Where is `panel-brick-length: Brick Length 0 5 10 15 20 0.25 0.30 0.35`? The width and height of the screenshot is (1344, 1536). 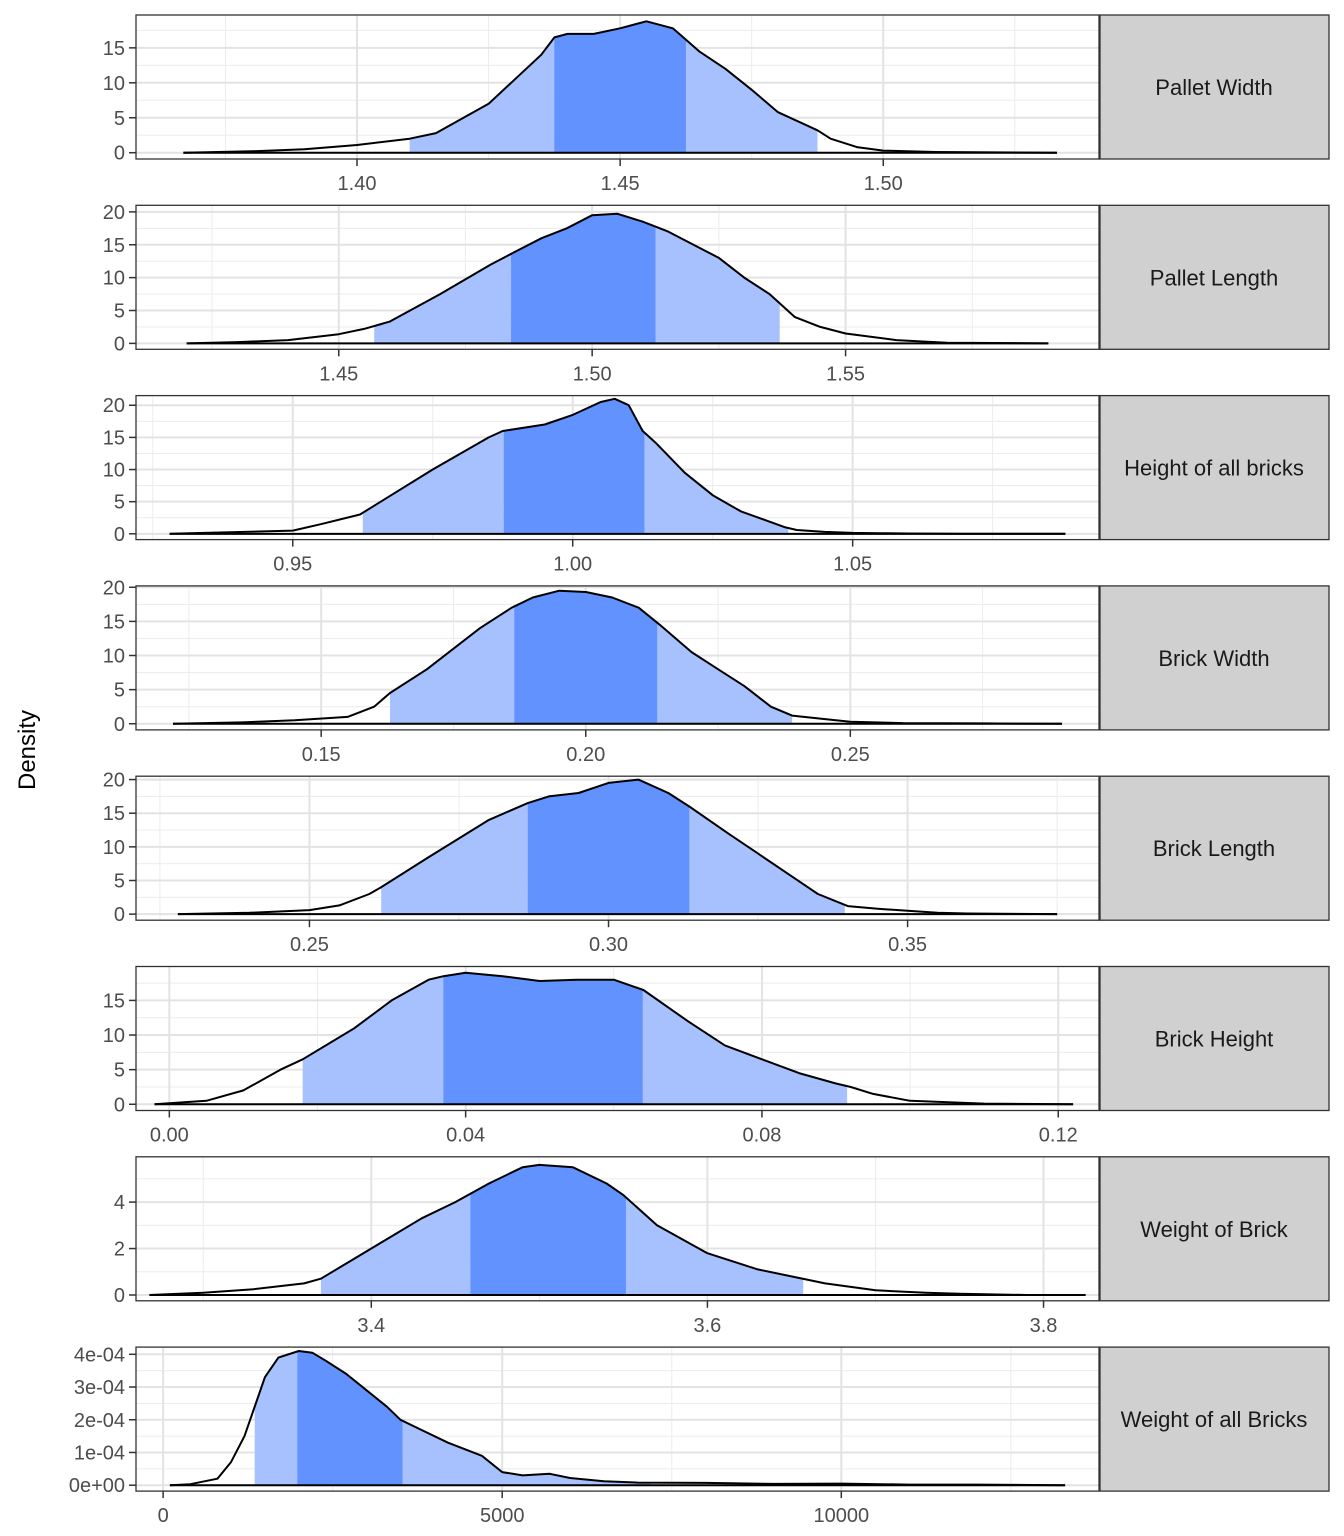 panel-brick-length: Brick Length 0 5 10 15 20 0.25 0.30 0.35 is located at coordinates (716, 863).